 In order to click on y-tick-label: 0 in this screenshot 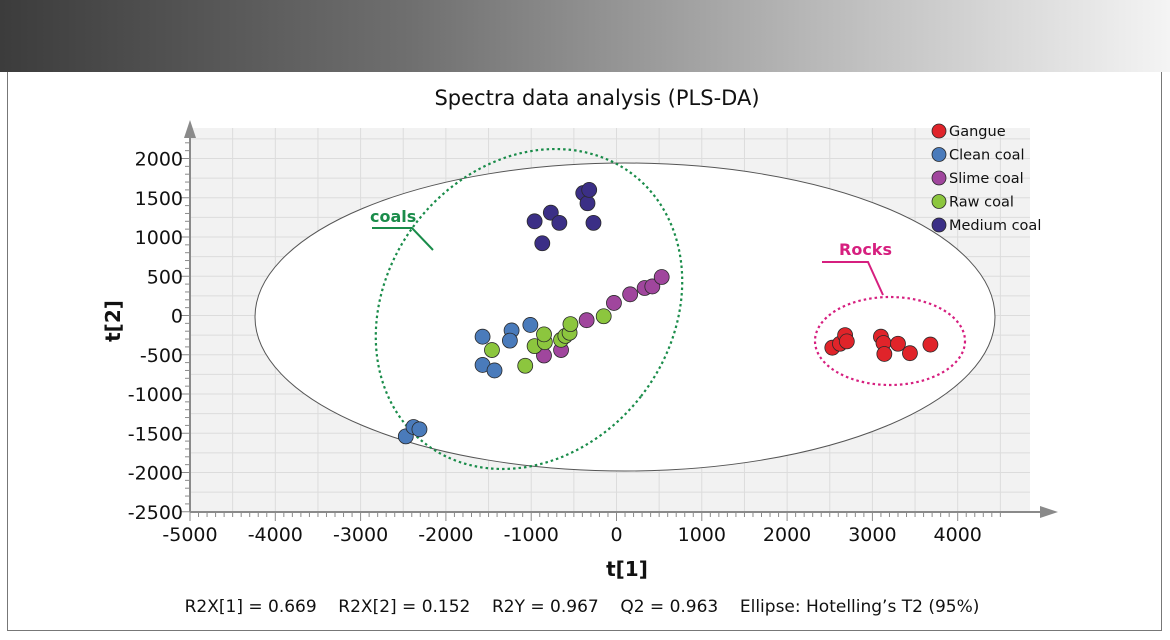, I will do `click(177, 317)`.